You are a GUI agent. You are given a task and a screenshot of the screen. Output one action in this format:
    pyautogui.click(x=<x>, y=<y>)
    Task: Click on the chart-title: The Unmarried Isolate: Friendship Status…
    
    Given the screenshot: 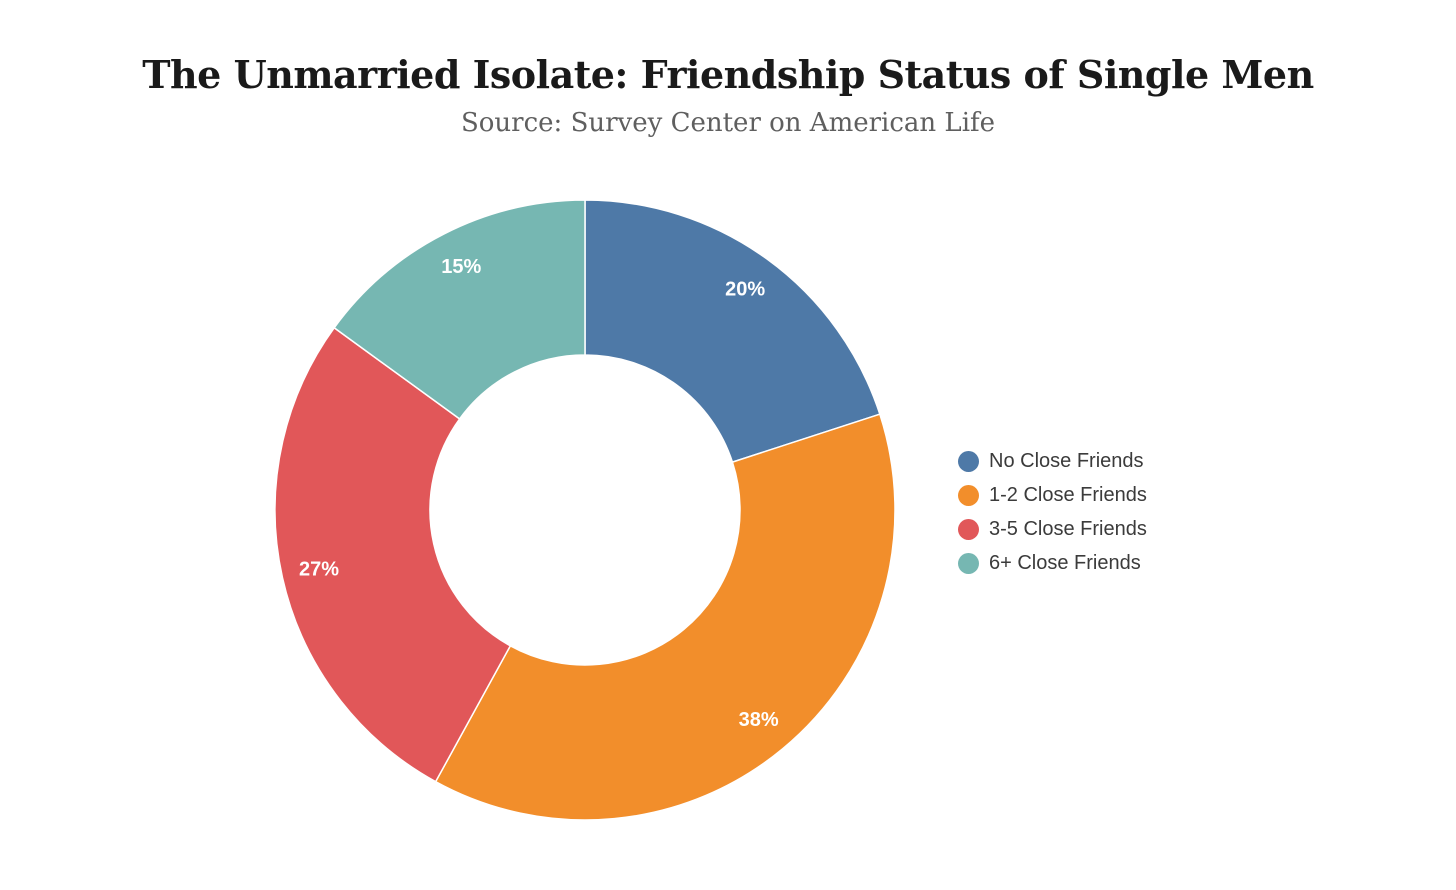 What is the action you would take?
    pyautogui.click(x=728, y=74)
    